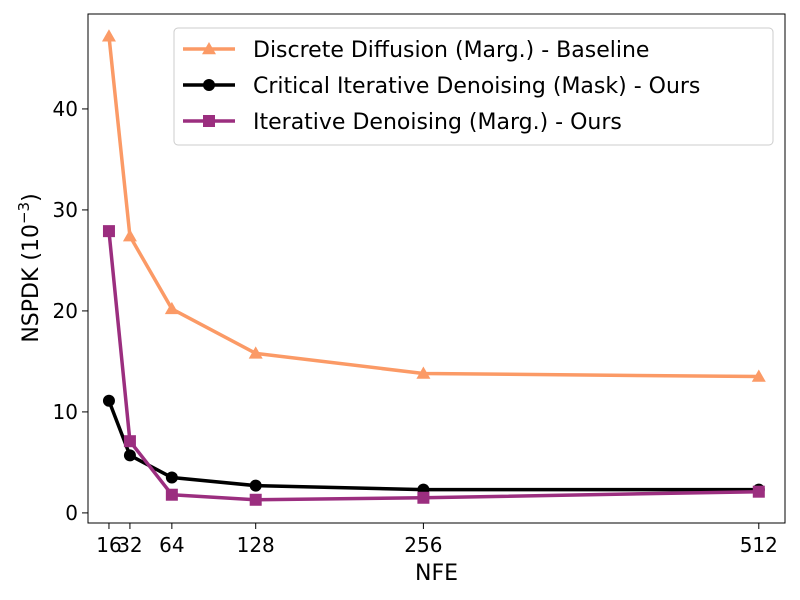  I want to click on legend-label: Discrete Diffusion (Marg.) - Baseline, so click(451, 50).